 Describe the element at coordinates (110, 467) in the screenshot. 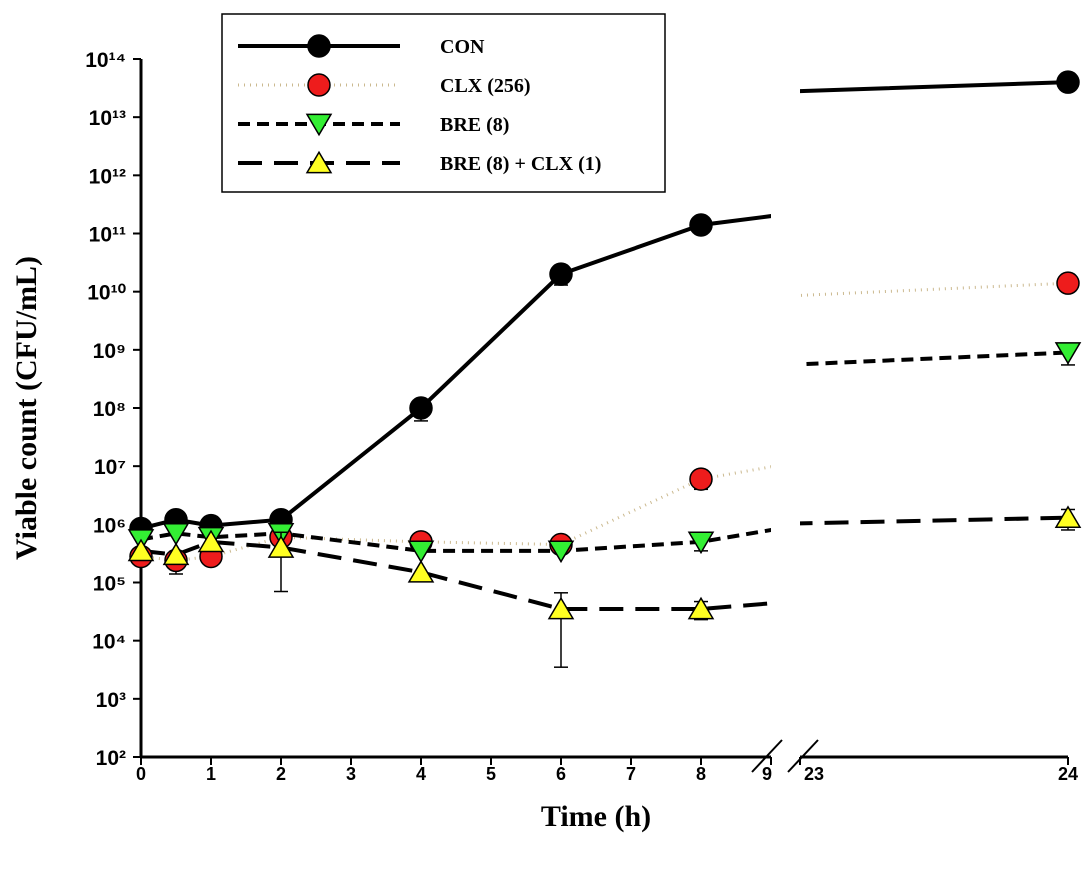

I see `y-tick-label: 10⁷` at that location.